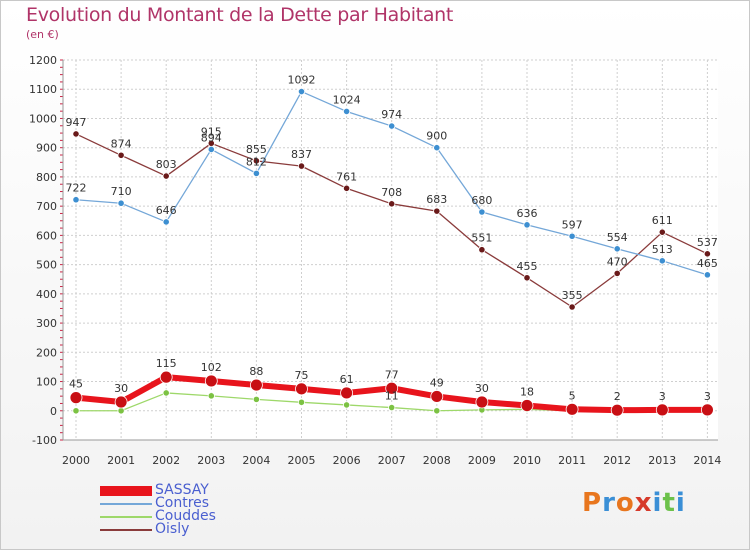 This screenshot has width=750, height=550. What do you see at coordinates (53, 411) in the screenshot?
I see `y-tick-label: 0` at bounding box center [53, 411].